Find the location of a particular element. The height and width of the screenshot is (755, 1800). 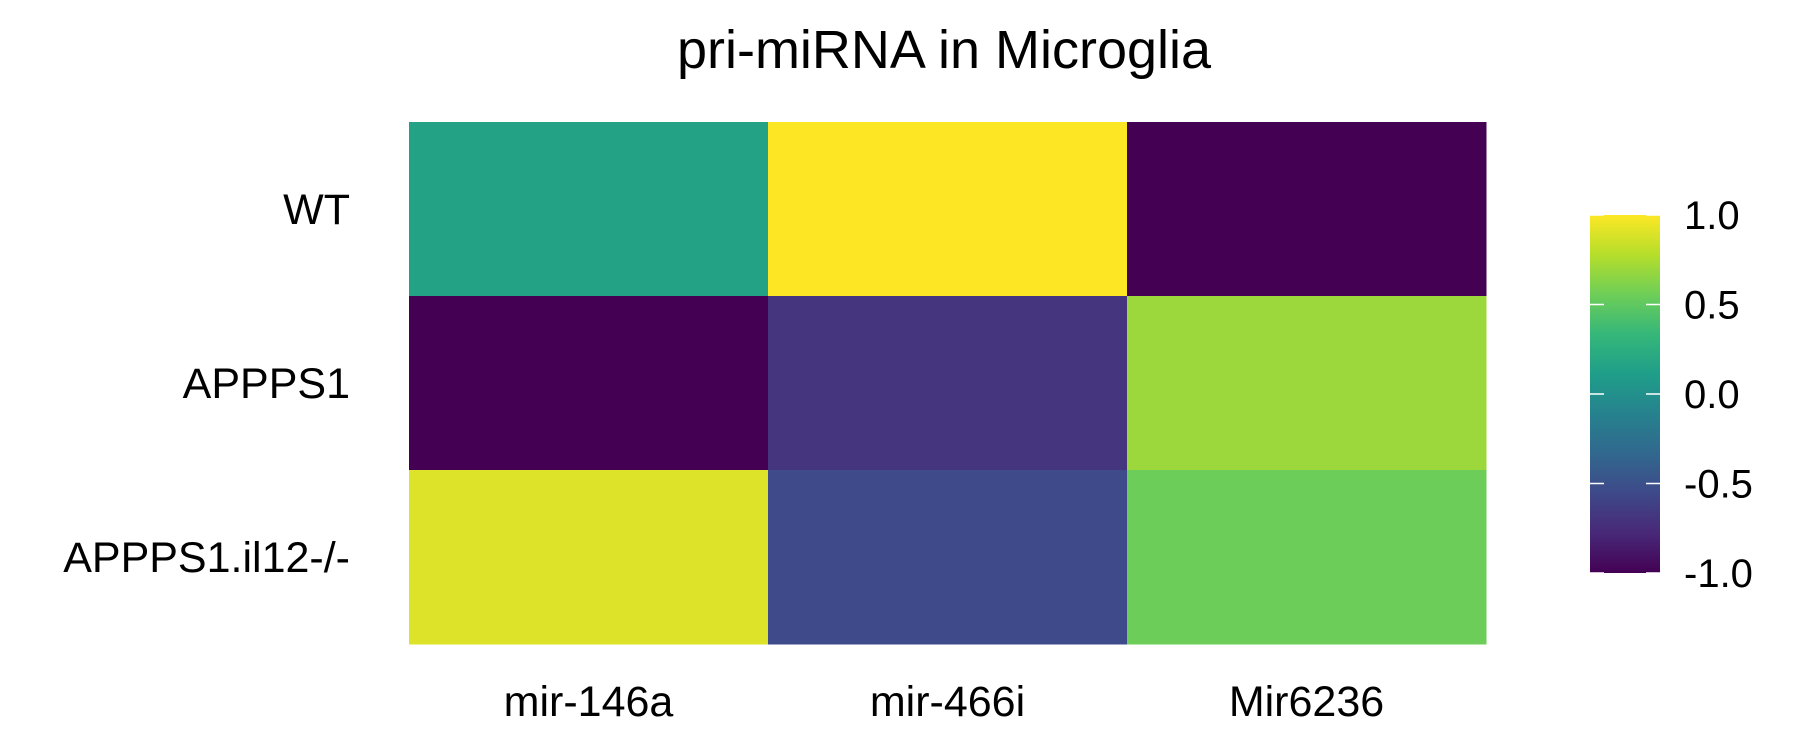

colorbar-tick-label: 1.0 is located at coordinates (1712, 216).